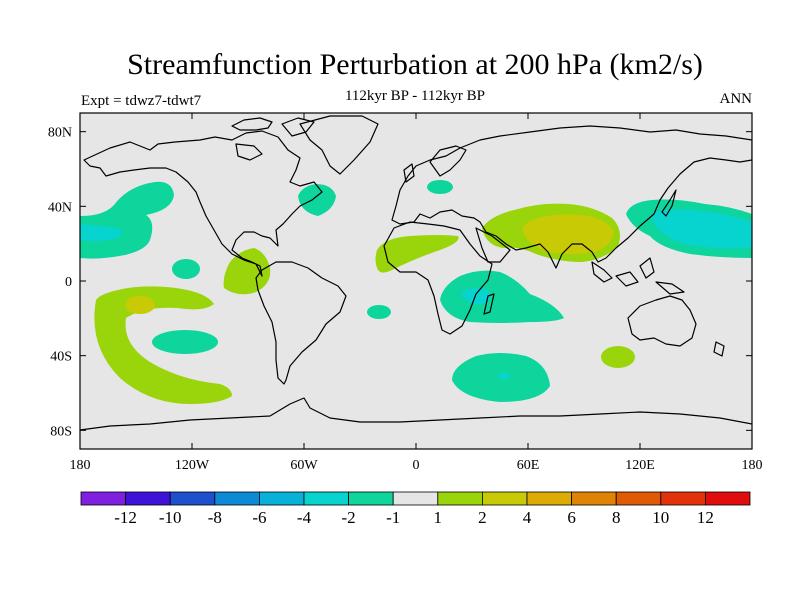 This screenshot has width=800, height=600. I want to click on fill-central-pacific-blob, so click(186, 269).